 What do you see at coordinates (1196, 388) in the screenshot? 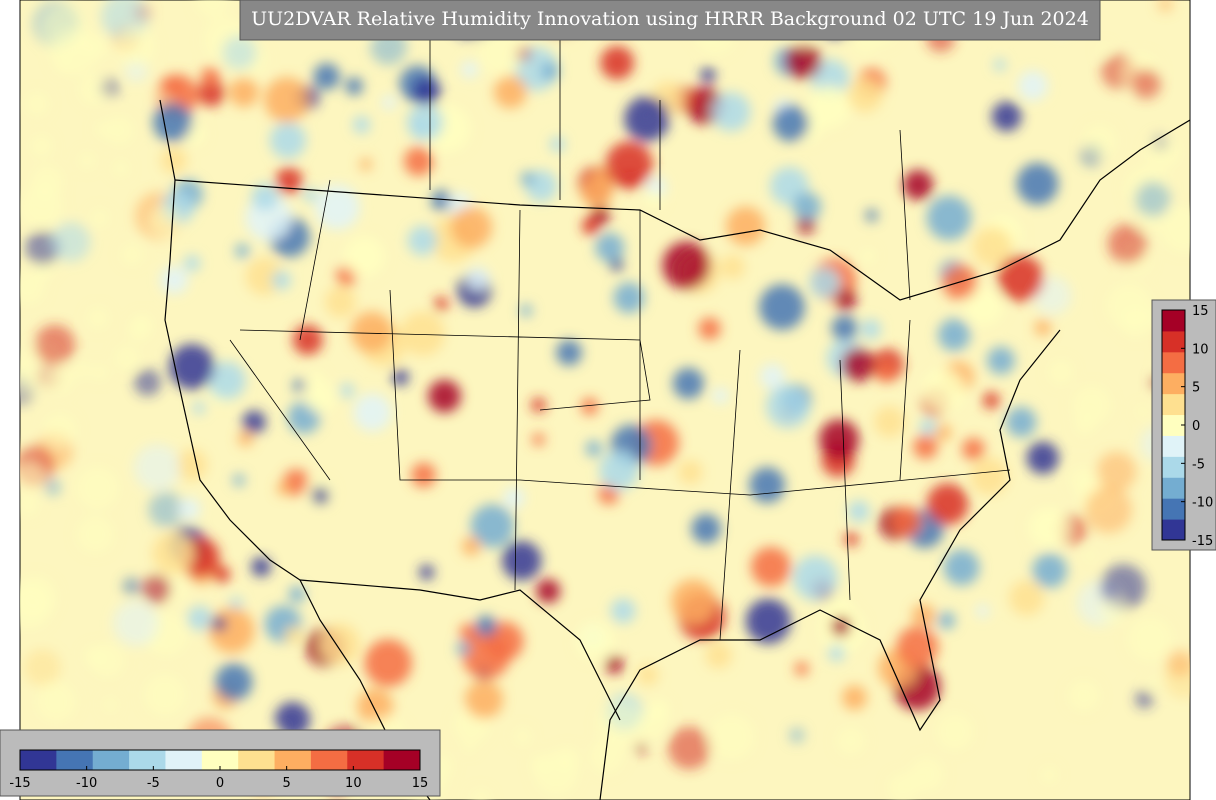
I see `tick-label: 5` at bounding box center [1196, 388].